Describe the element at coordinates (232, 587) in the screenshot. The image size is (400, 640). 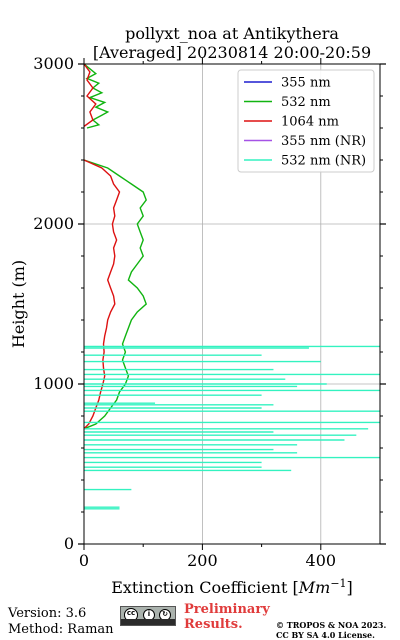
I see `x-axis-label: Extinction Coefficient [Mm−1]` at that location.